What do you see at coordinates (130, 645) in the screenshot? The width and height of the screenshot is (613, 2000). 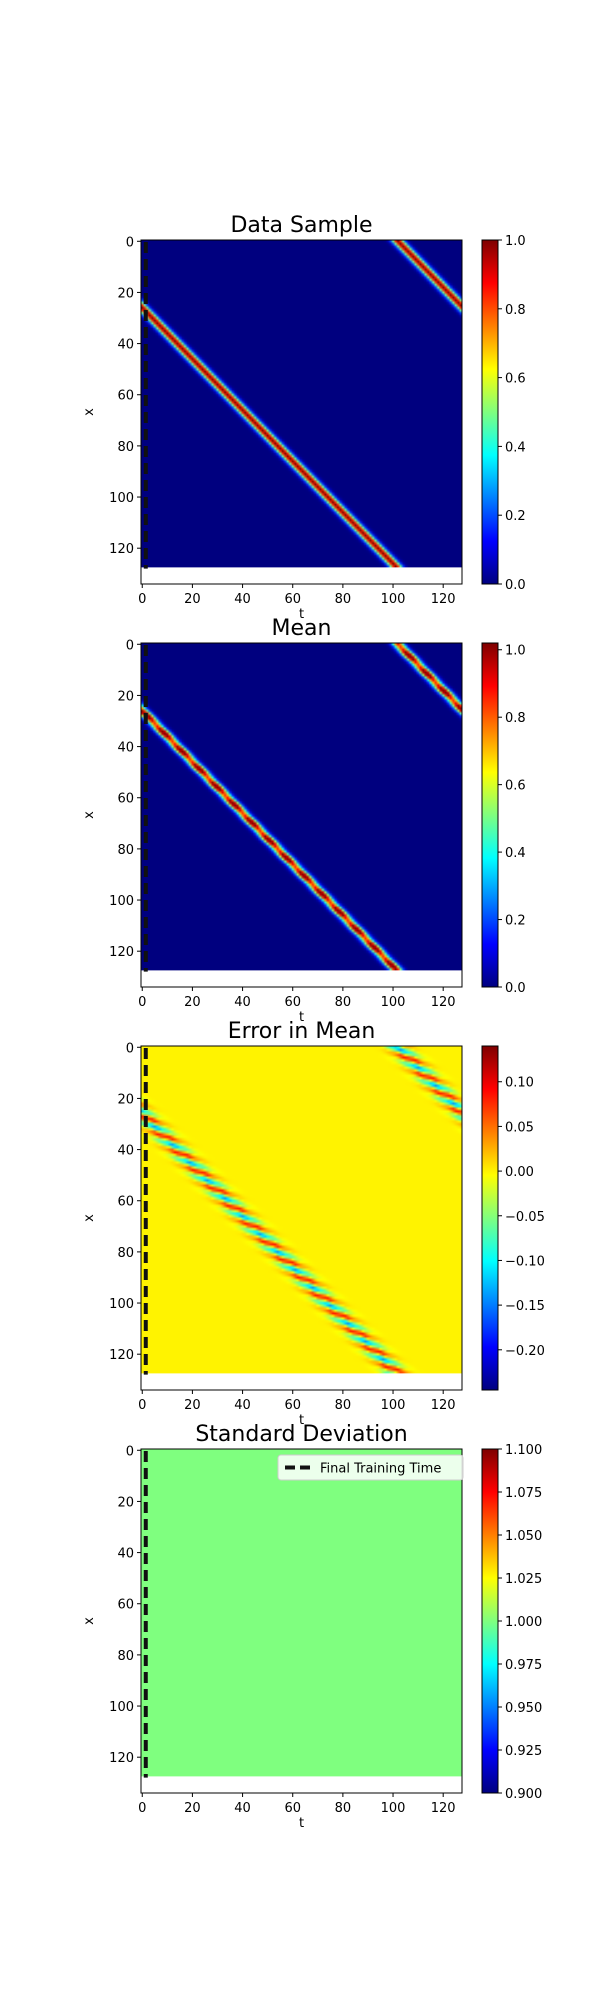 I see `mean-ytick-label: 0` at bounding box center [130, 645].